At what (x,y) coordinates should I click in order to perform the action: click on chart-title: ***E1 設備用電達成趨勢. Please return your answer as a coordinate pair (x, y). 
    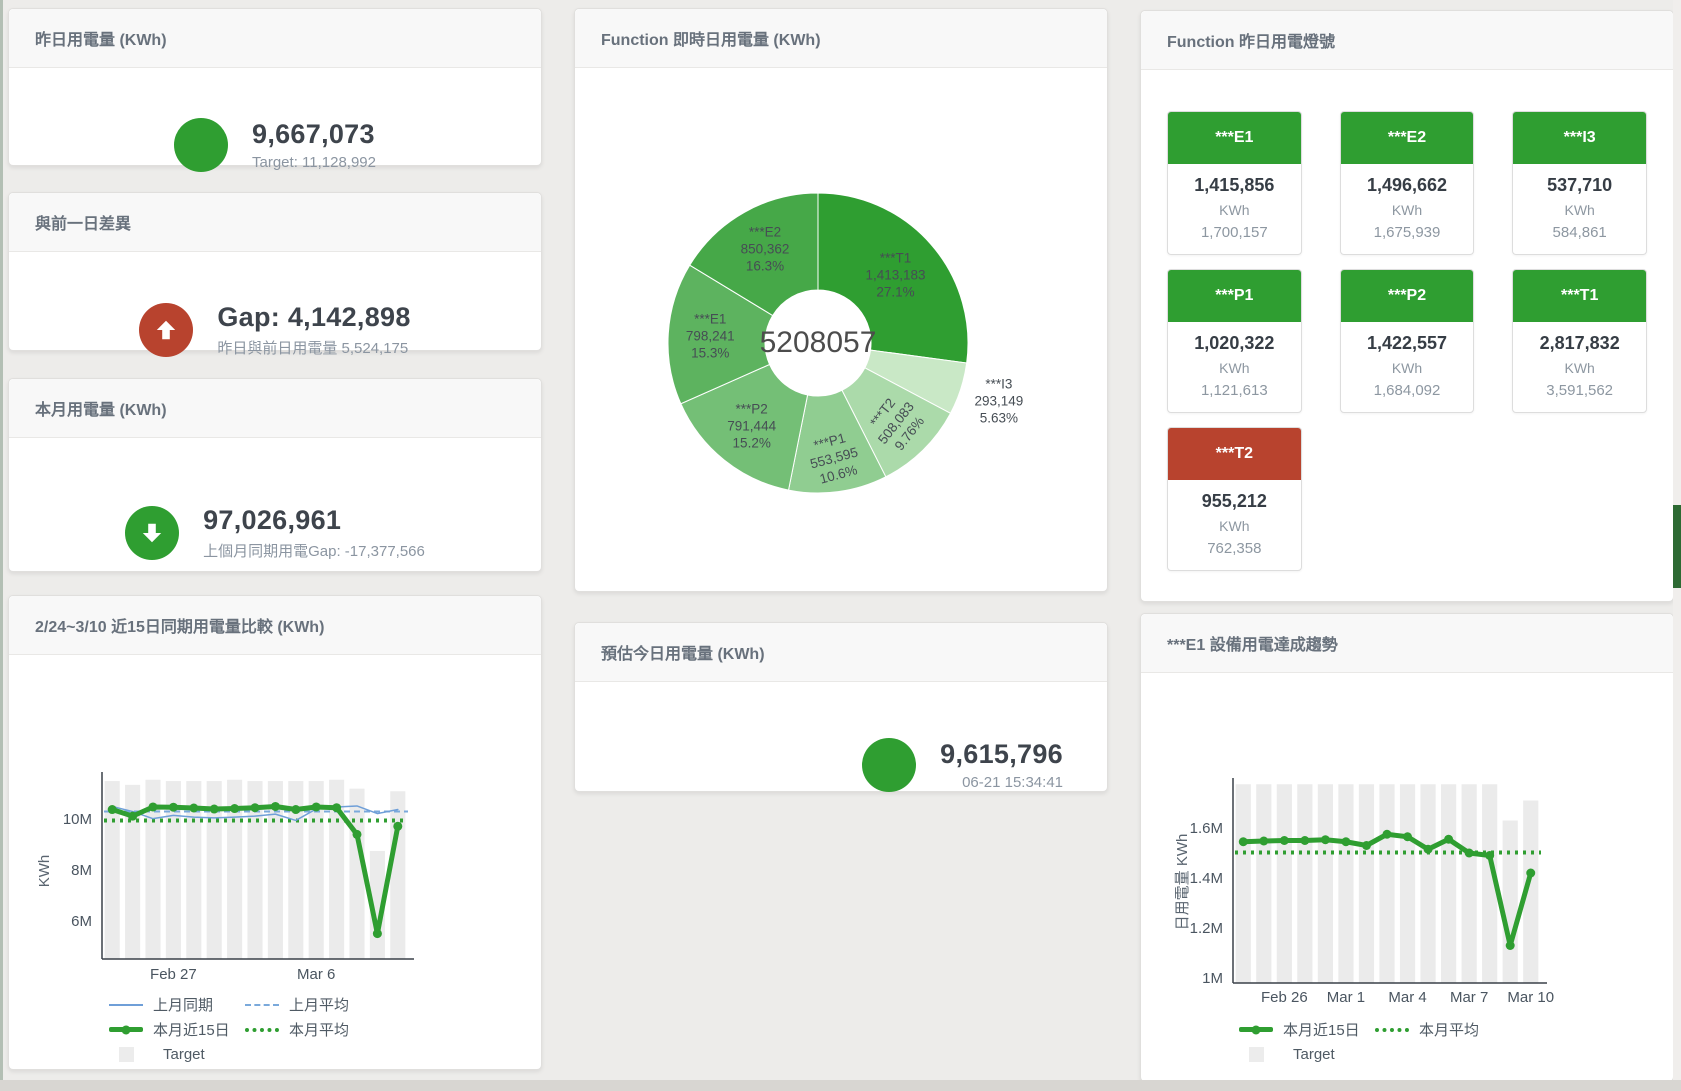
    Looking at the image, I should click on (1407, 643).